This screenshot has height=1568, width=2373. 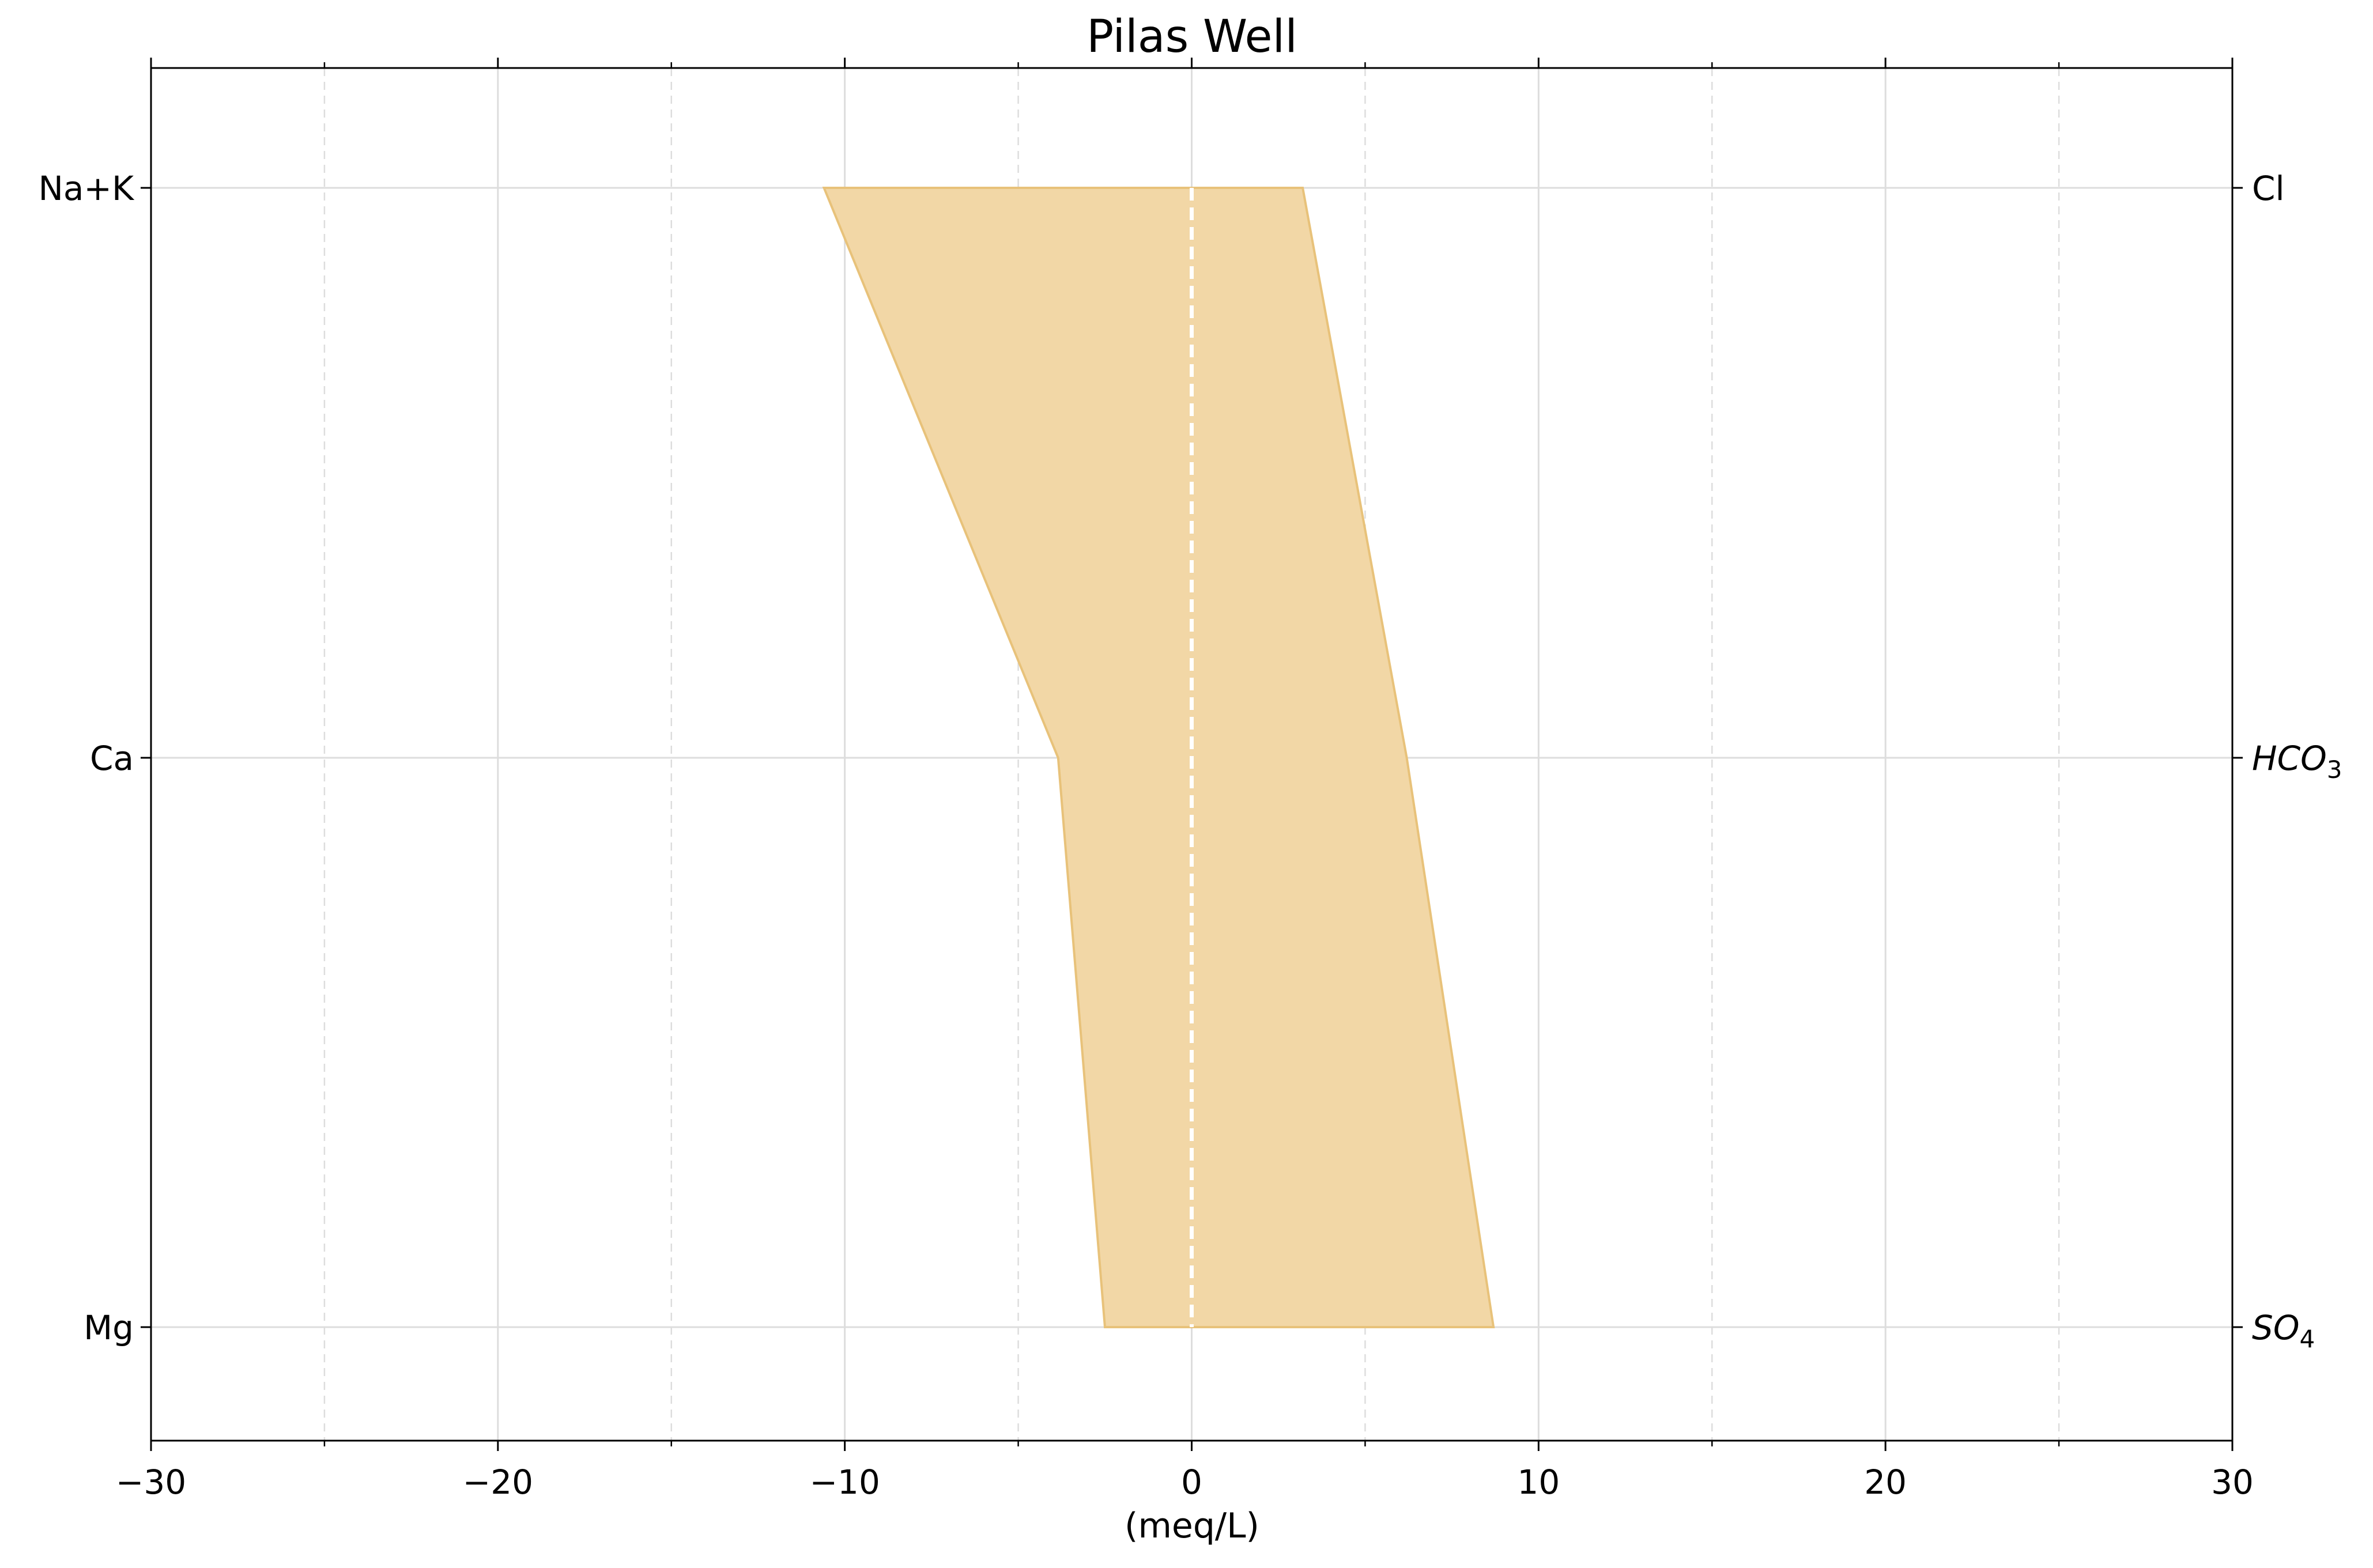 I want to click on anion-label: Cl, so click(x=2268, y=189).